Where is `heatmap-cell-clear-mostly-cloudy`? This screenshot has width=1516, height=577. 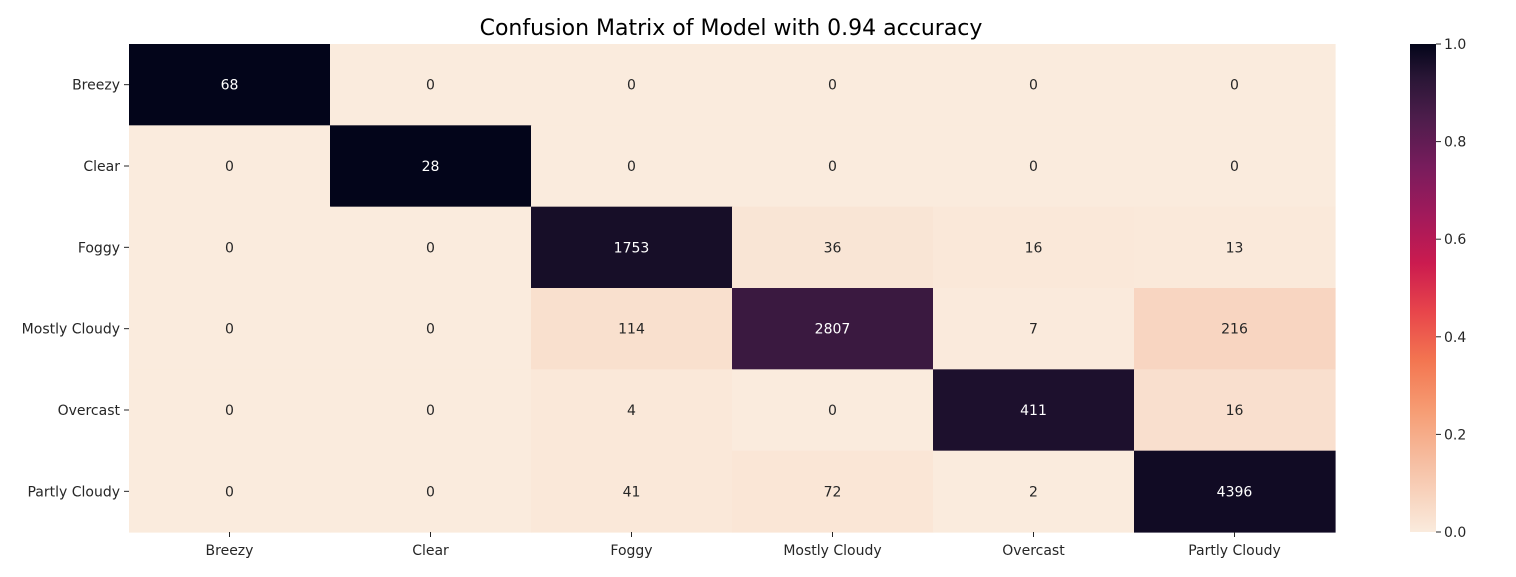
heatmap-cell-clear-mostly-cloudy is located at coordinates (833, 166).